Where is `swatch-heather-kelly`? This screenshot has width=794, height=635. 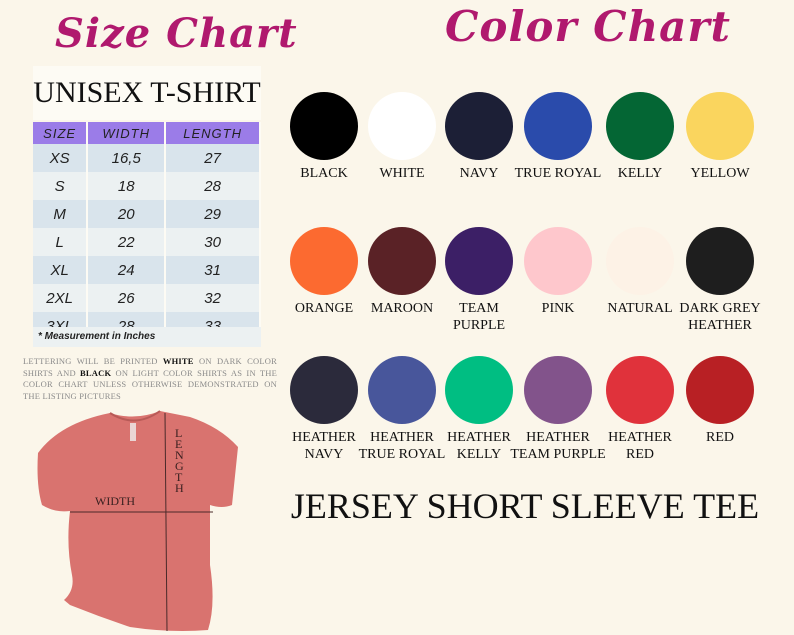
swatch-heather-kelly is located at coordinates (479, 390).